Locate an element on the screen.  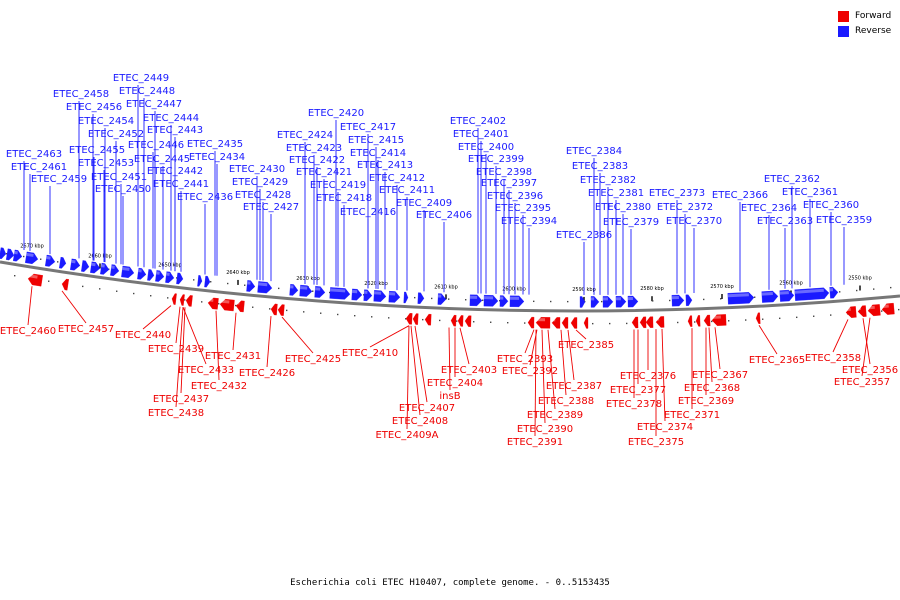
reverse-gene-label: ETEC_2381 is located at coordinates (616, 193).